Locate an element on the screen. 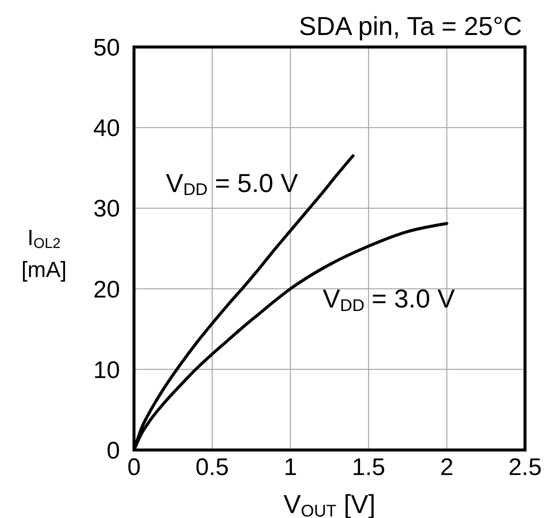 This screenshot has height=518, width=545. y-axis-title: I$_{OL2}$ [mA] is located at coordinates (44, 253).